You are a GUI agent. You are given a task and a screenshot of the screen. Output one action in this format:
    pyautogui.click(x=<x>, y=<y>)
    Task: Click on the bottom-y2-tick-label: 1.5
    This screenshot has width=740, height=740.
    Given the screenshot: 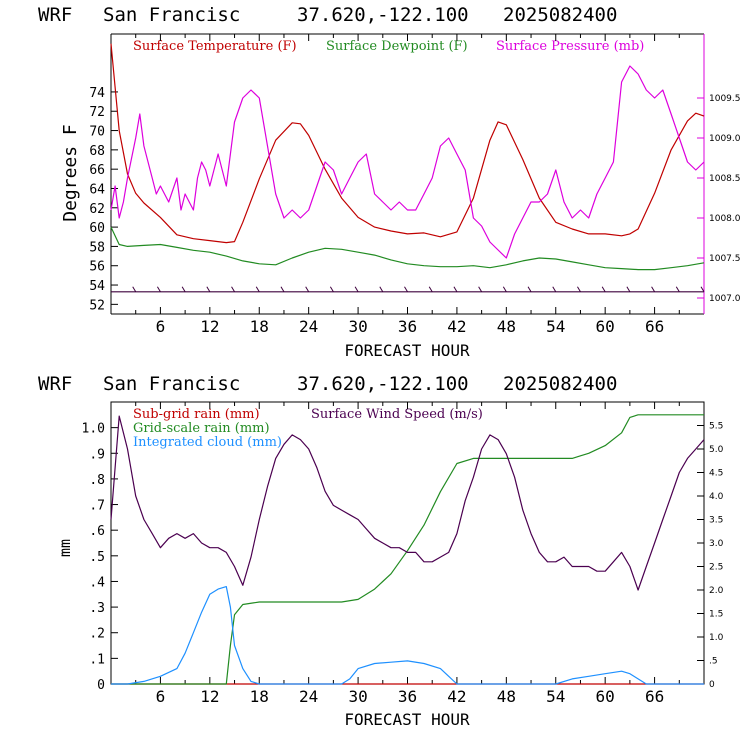 What is the action you would take?
    pyautogui.click(x=716, y=615)
    